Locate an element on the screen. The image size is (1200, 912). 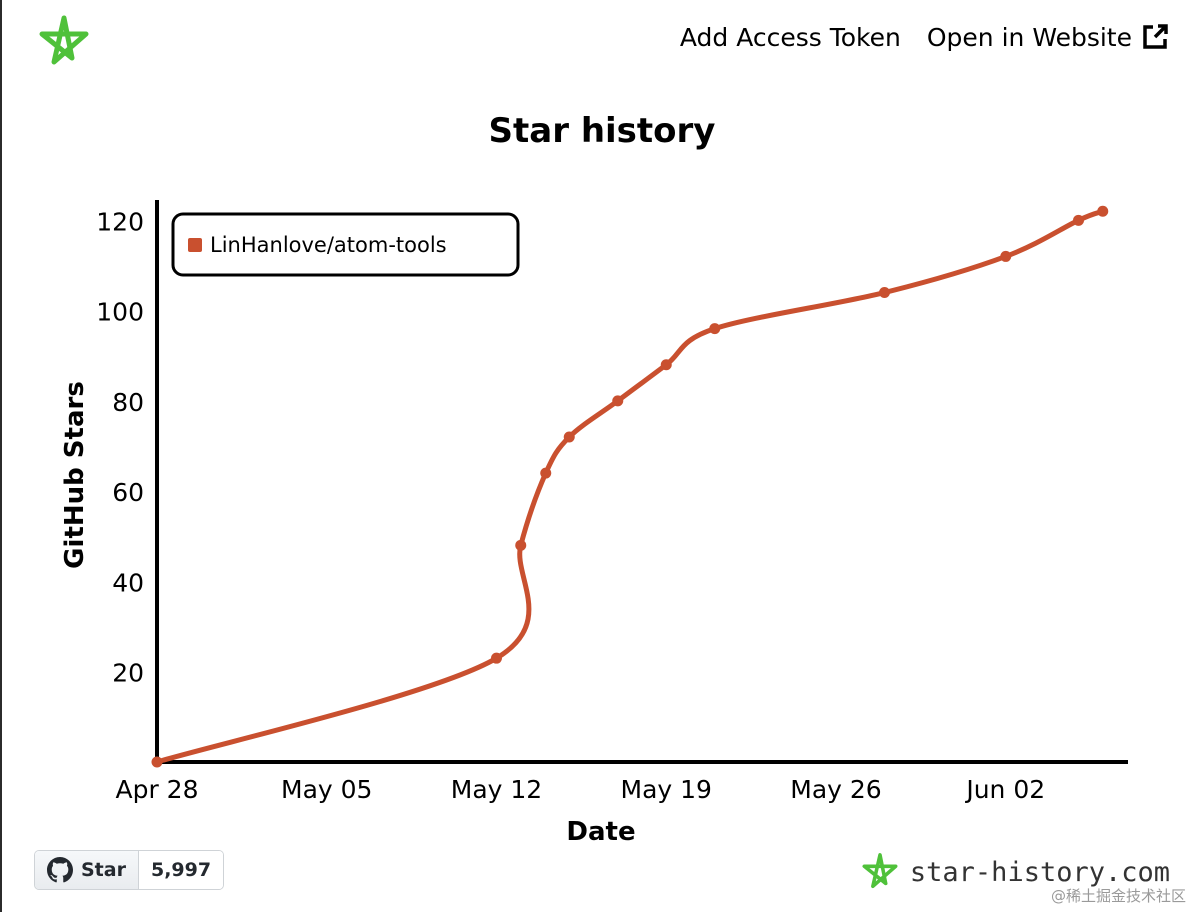
github-star-button: Star 5,997 is located at coordinates (129, 870).